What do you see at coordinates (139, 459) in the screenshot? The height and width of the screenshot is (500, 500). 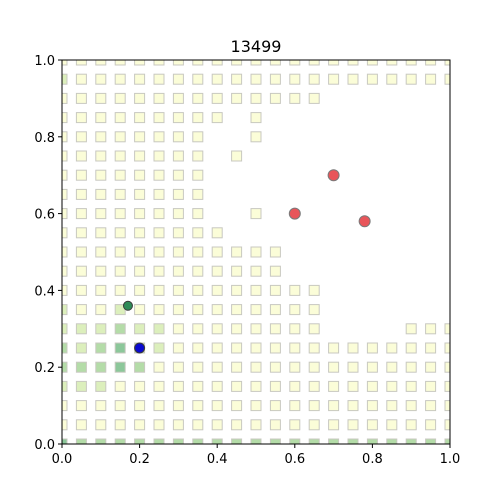 I see `x-tick-label: 0.2` at bounding box center [139, 459].